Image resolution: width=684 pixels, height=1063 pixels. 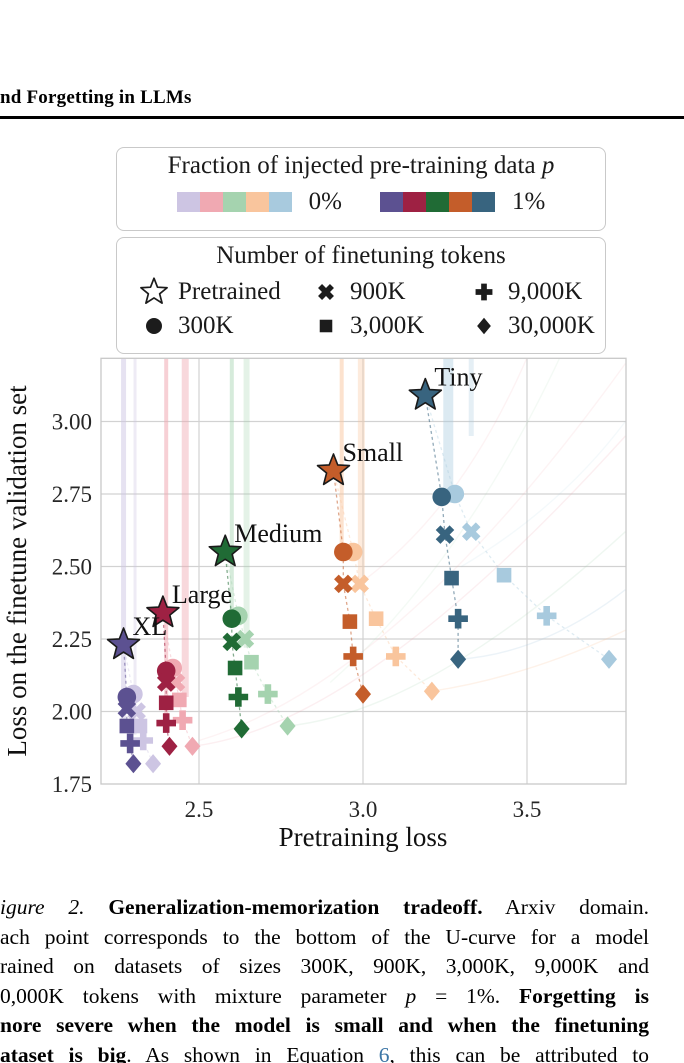 I want to click on caption-text: Arxiv domain., so click(x=566, y=907).